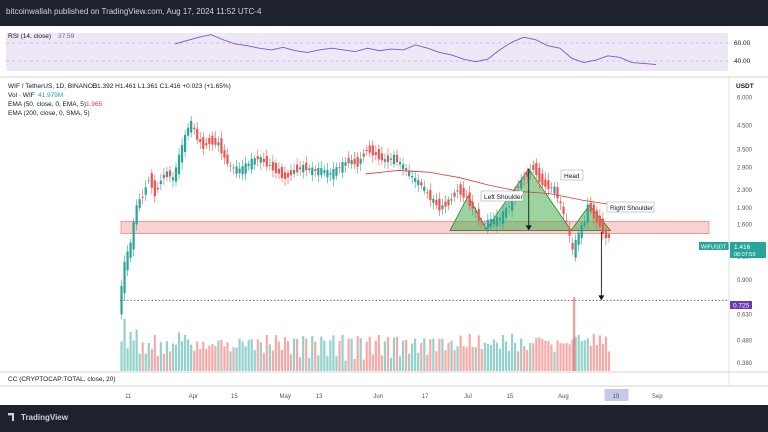 The width and height of the screenshot is (768, 432). I want to click on current-ticker-badge, so click(714, 246).